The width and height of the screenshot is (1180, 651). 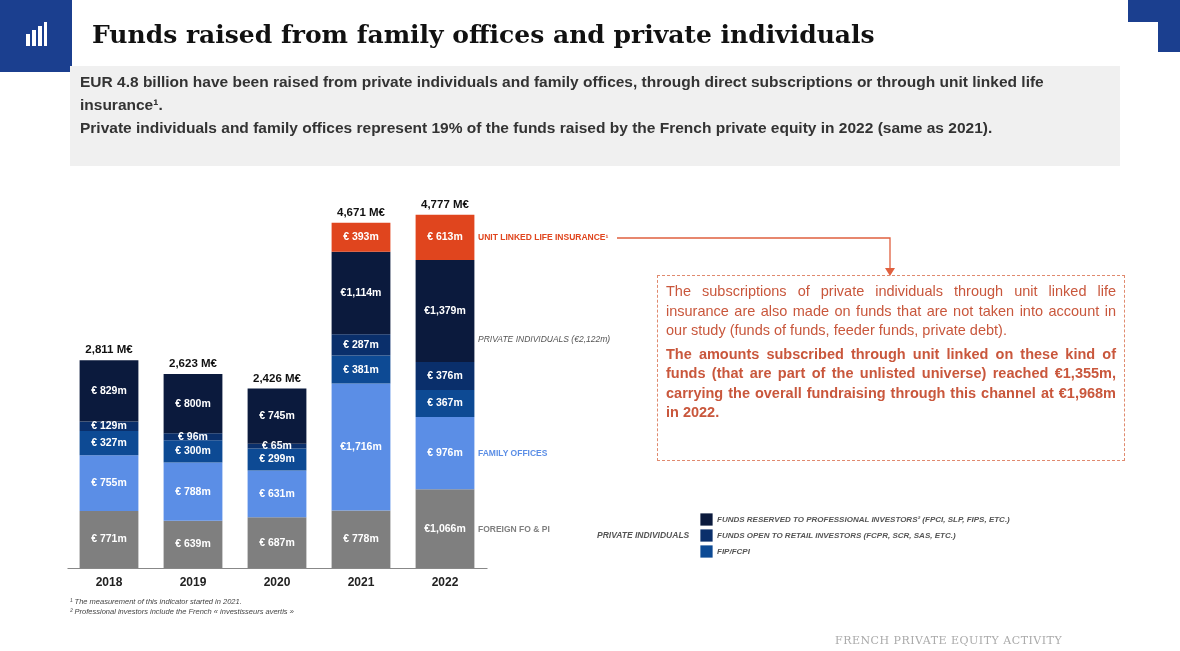 I want to click on x-tick-label: 2021, so click(x=361, y=581).